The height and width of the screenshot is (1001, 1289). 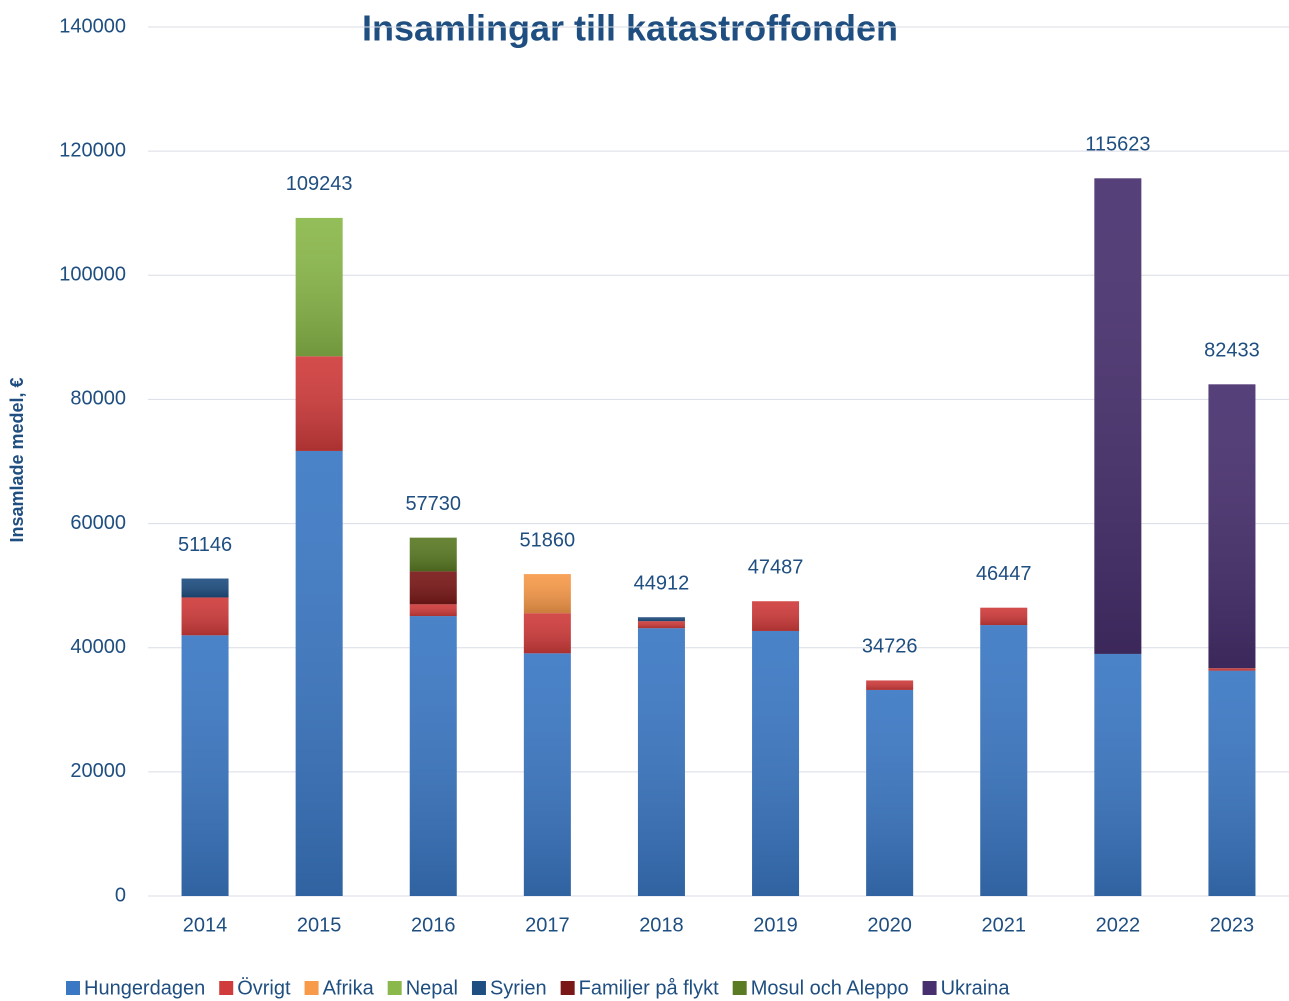 I want to click on legend-label: Afrika, so click(x=349, y=988).